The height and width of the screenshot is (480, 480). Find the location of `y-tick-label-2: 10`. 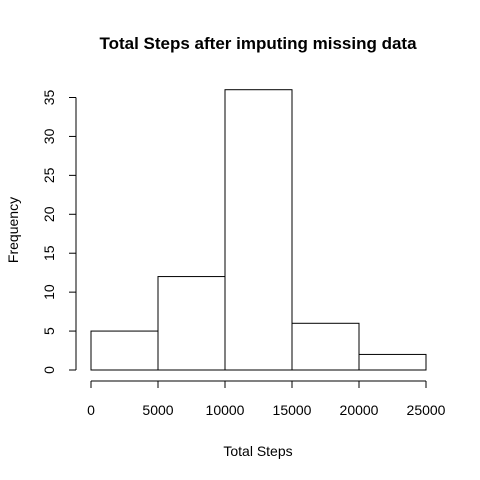

y-tick-label-2: 10 is located at coordinates (49, 292).